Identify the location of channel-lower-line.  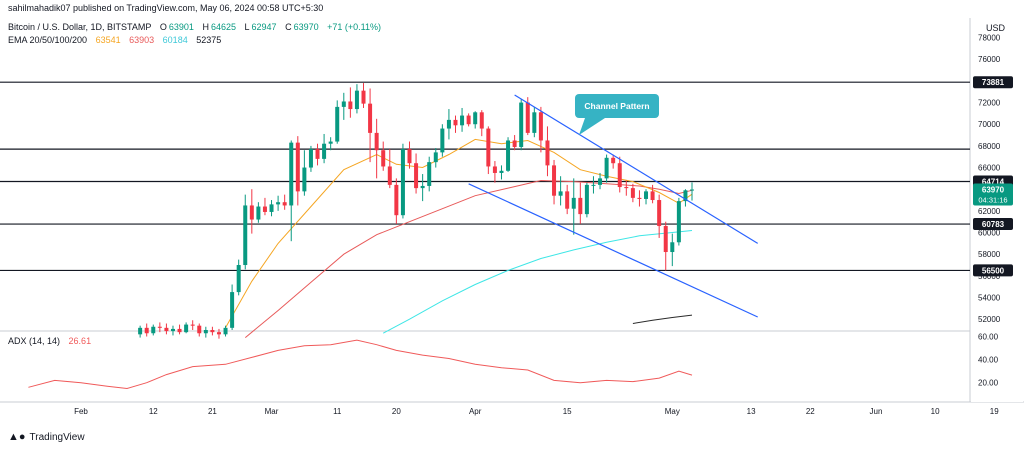
(613, 250).